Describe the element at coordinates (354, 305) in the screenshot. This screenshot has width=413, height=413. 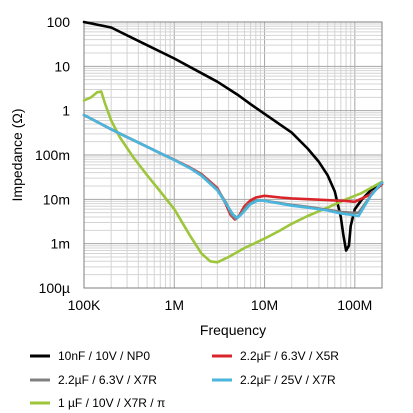
I see `x-tick-label: 100M` at that location.